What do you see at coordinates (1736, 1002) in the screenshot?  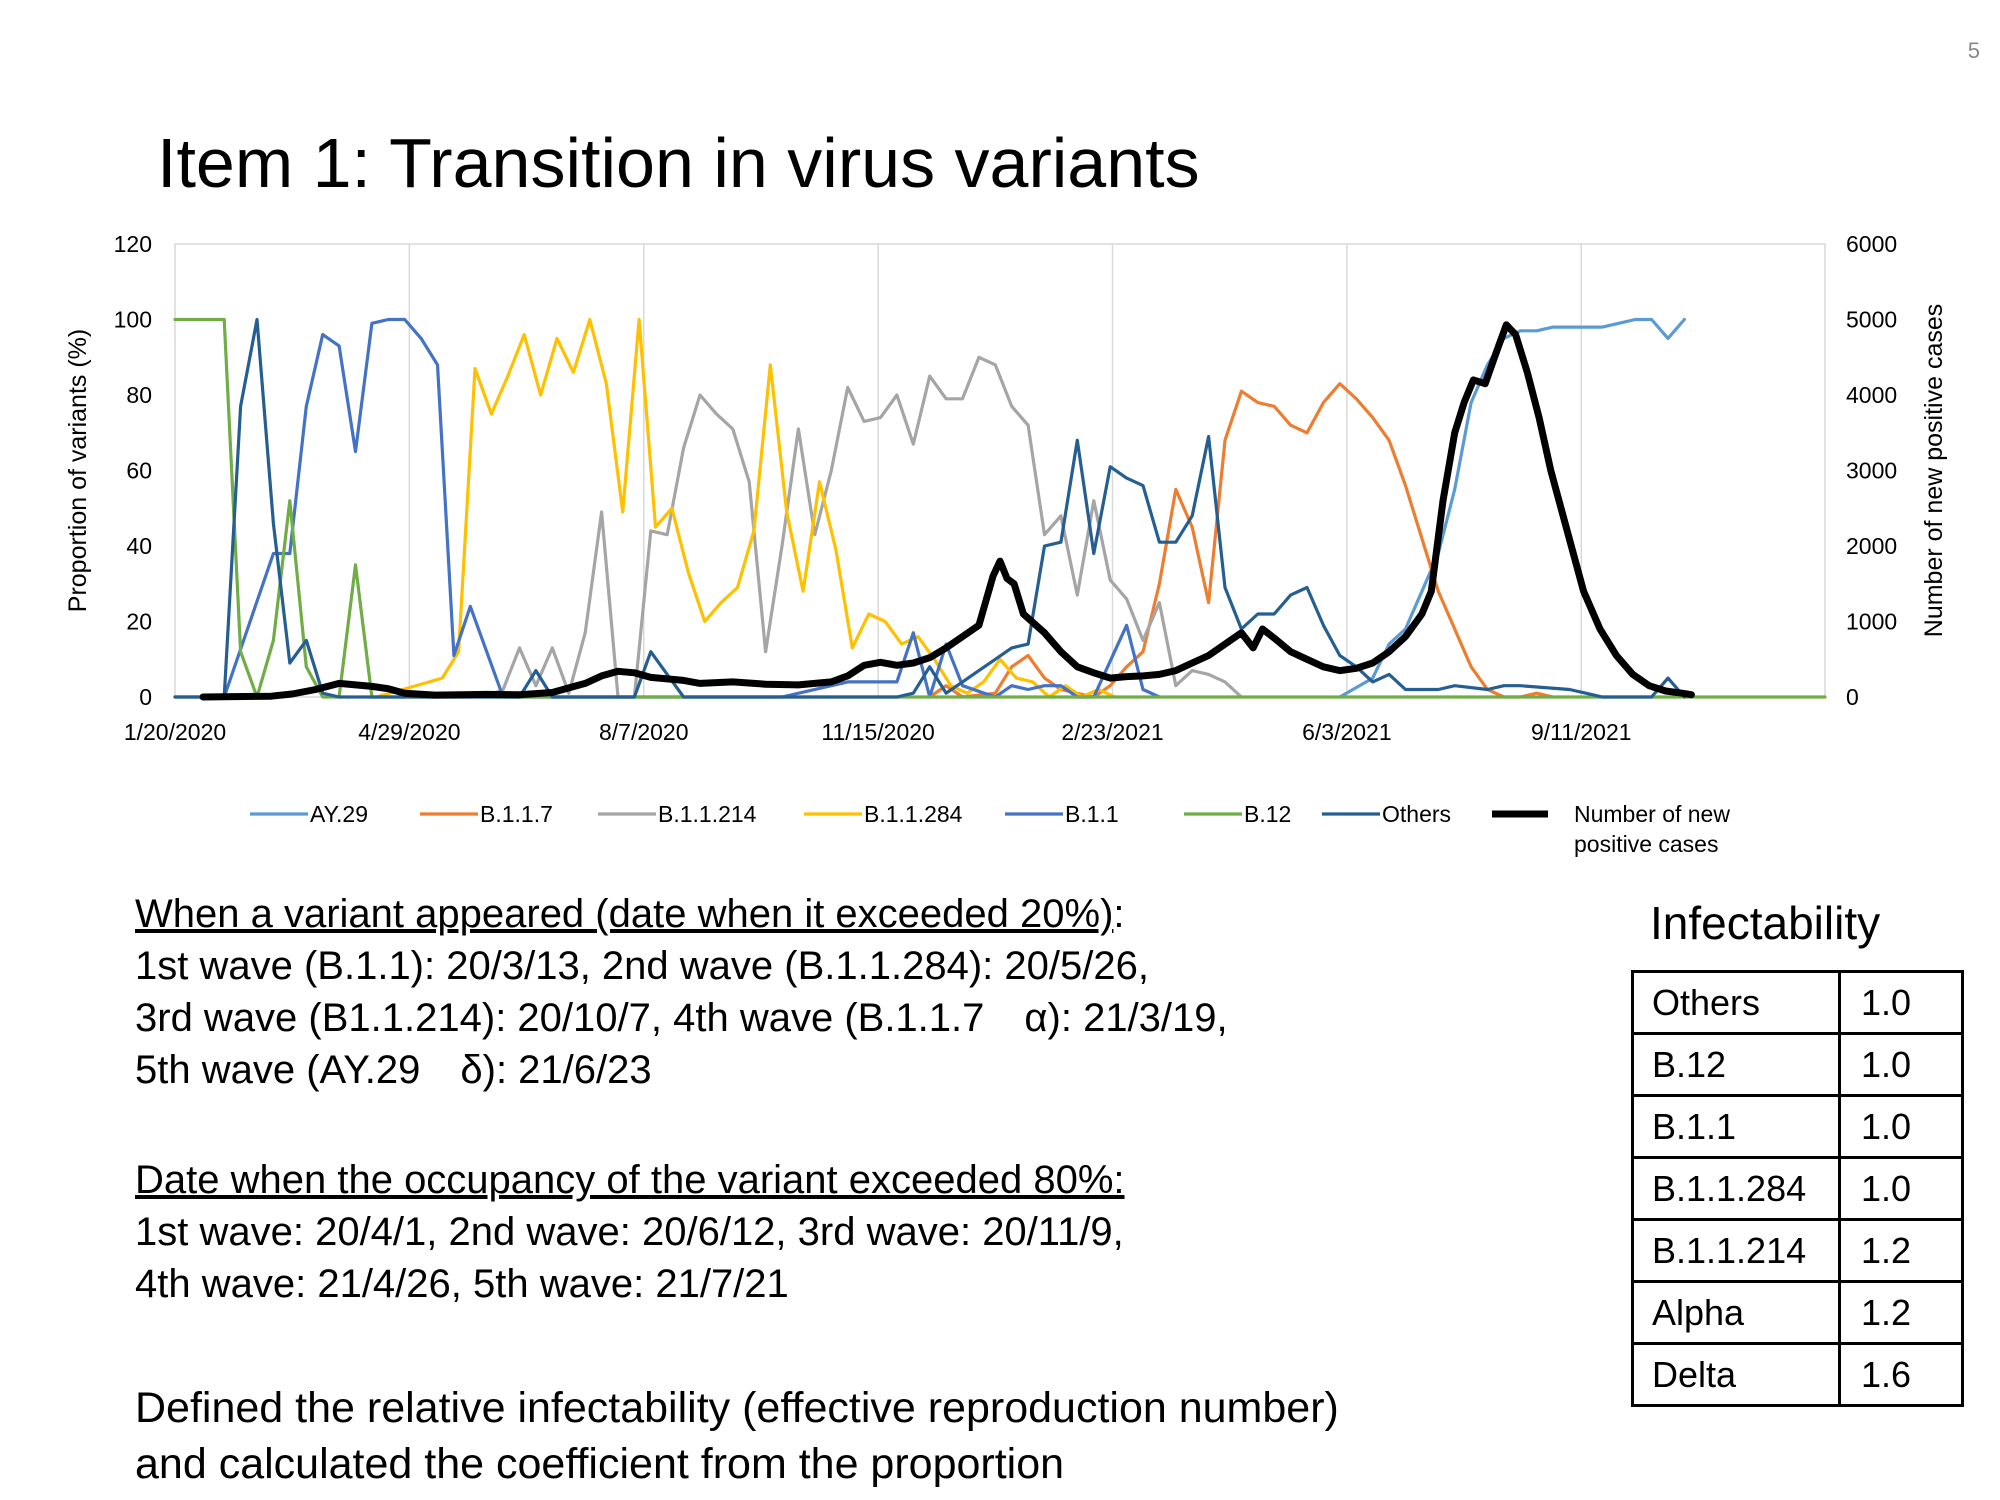 I see `variant-name-cell: Others` at bounding box center [1736, 1002].